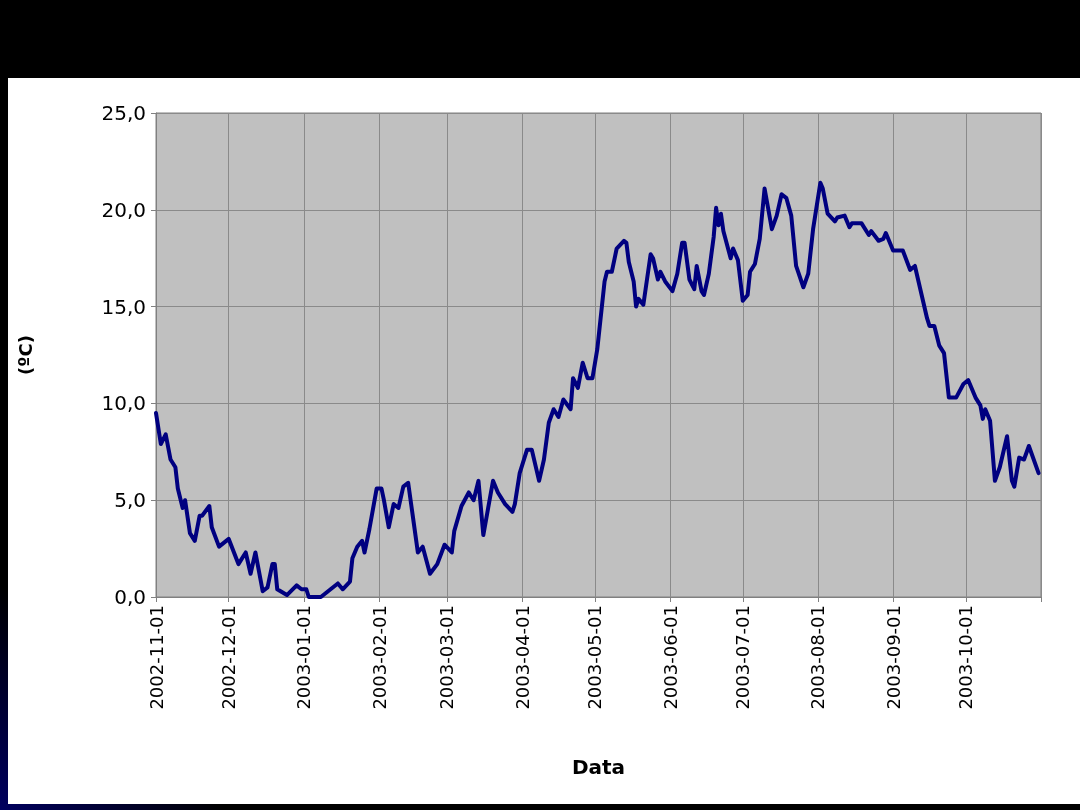 The height and width of the screenshot is (810, 1080). I want to click on y-tick-label: 5,0, so click(130, 500).